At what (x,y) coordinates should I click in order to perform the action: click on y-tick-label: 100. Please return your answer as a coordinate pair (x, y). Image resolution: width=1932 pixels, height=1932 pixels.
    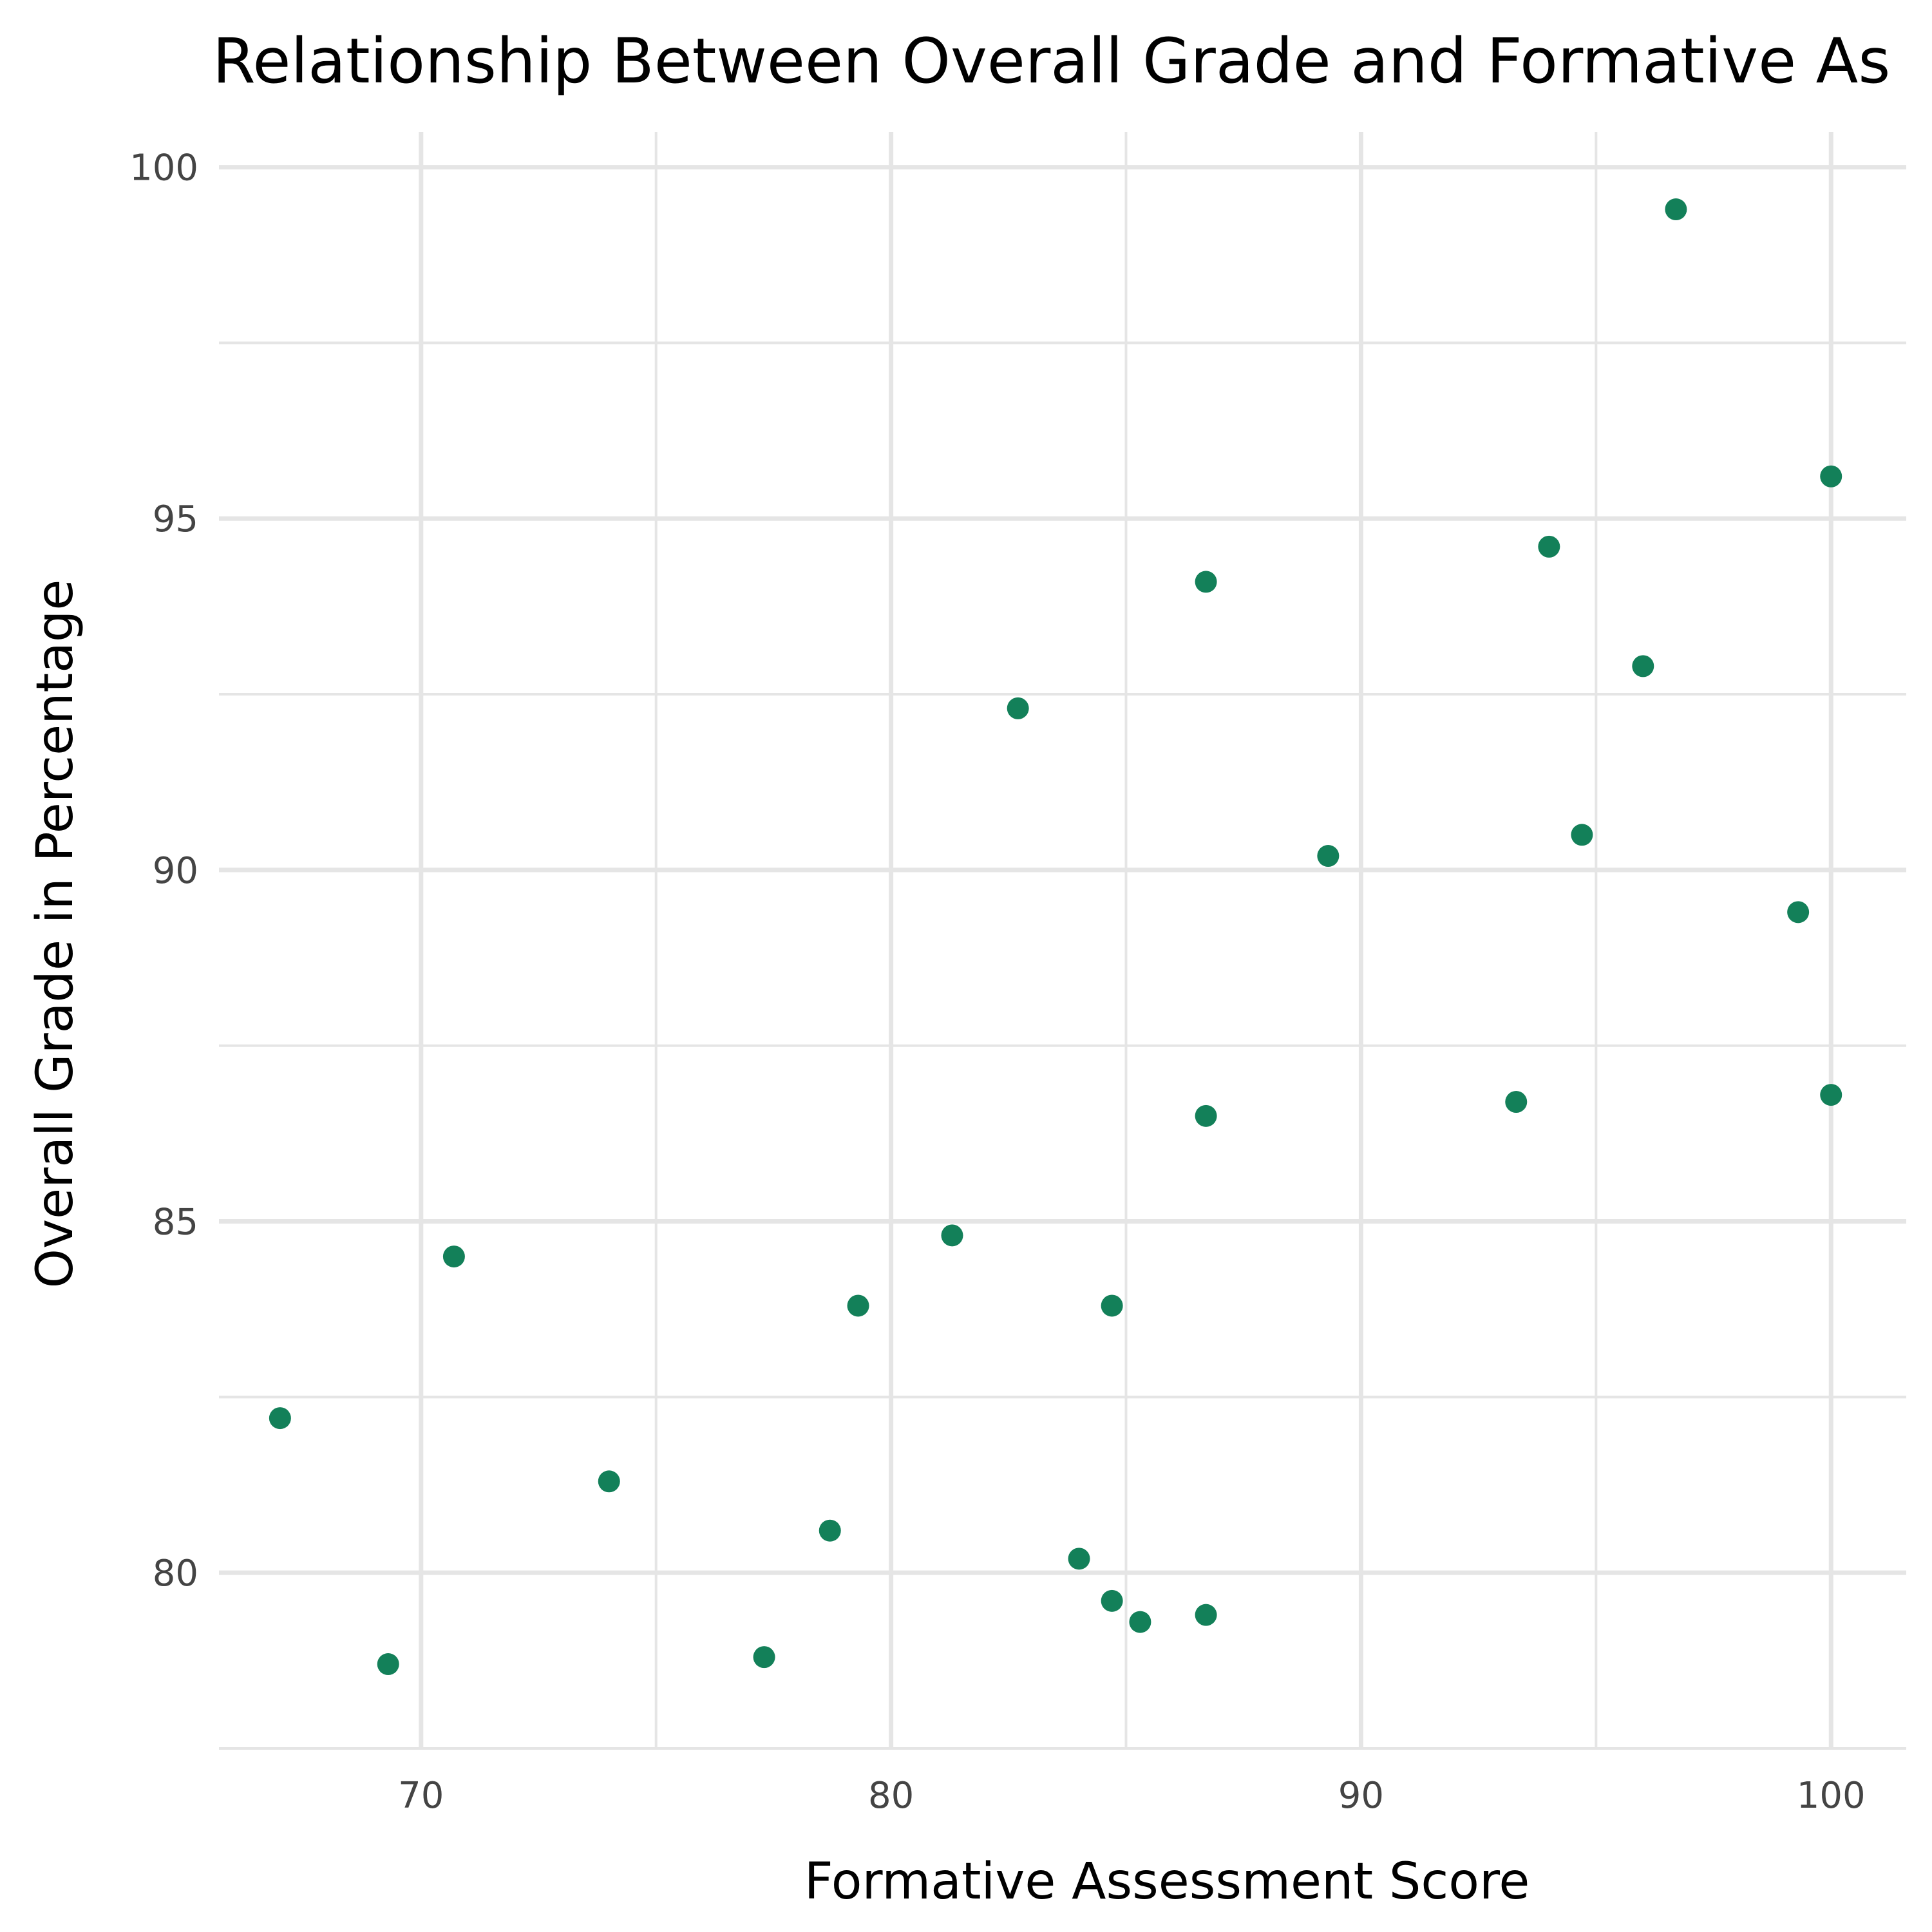
    Looking at the image, I should click on (163, 168).